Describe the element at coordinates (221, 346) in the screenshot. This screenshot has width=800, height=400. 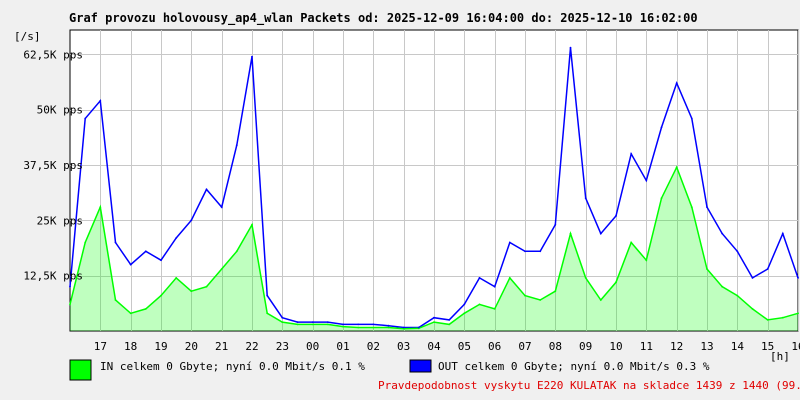
I see `x-tick-label: 21` at that location.